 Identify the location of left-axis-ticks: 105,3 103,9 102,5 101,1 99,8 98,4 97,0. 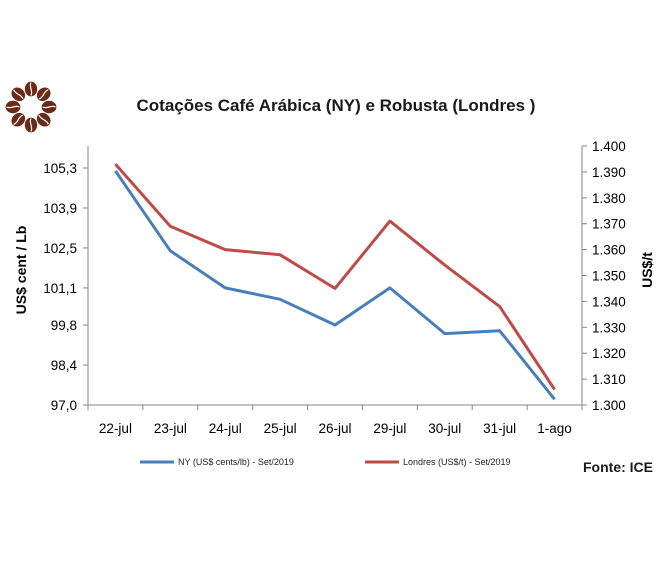
(65, 287).